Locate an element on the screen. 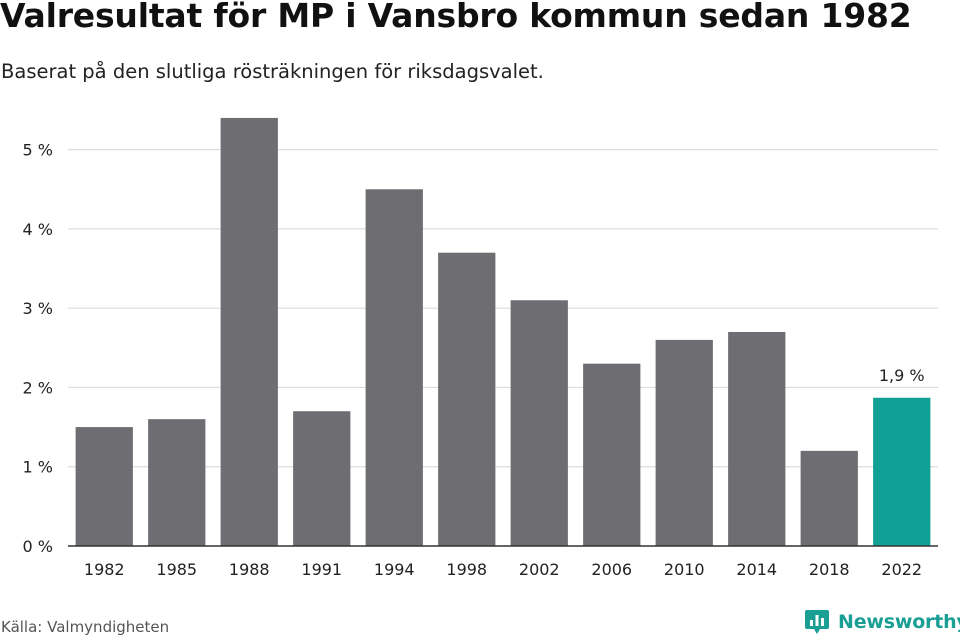 Image resolution: width=960 pixels, height=640 pixels. x-tick-label: 1982 is located at coordinates (104, 569).